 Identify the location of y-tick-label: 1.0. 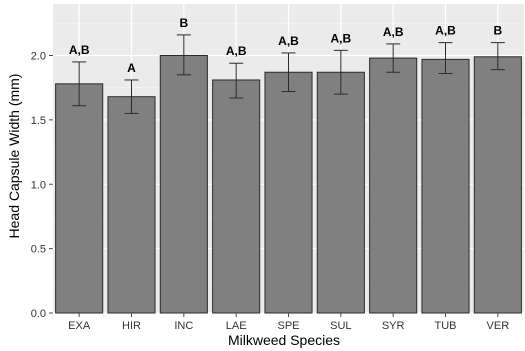
(38, 185).